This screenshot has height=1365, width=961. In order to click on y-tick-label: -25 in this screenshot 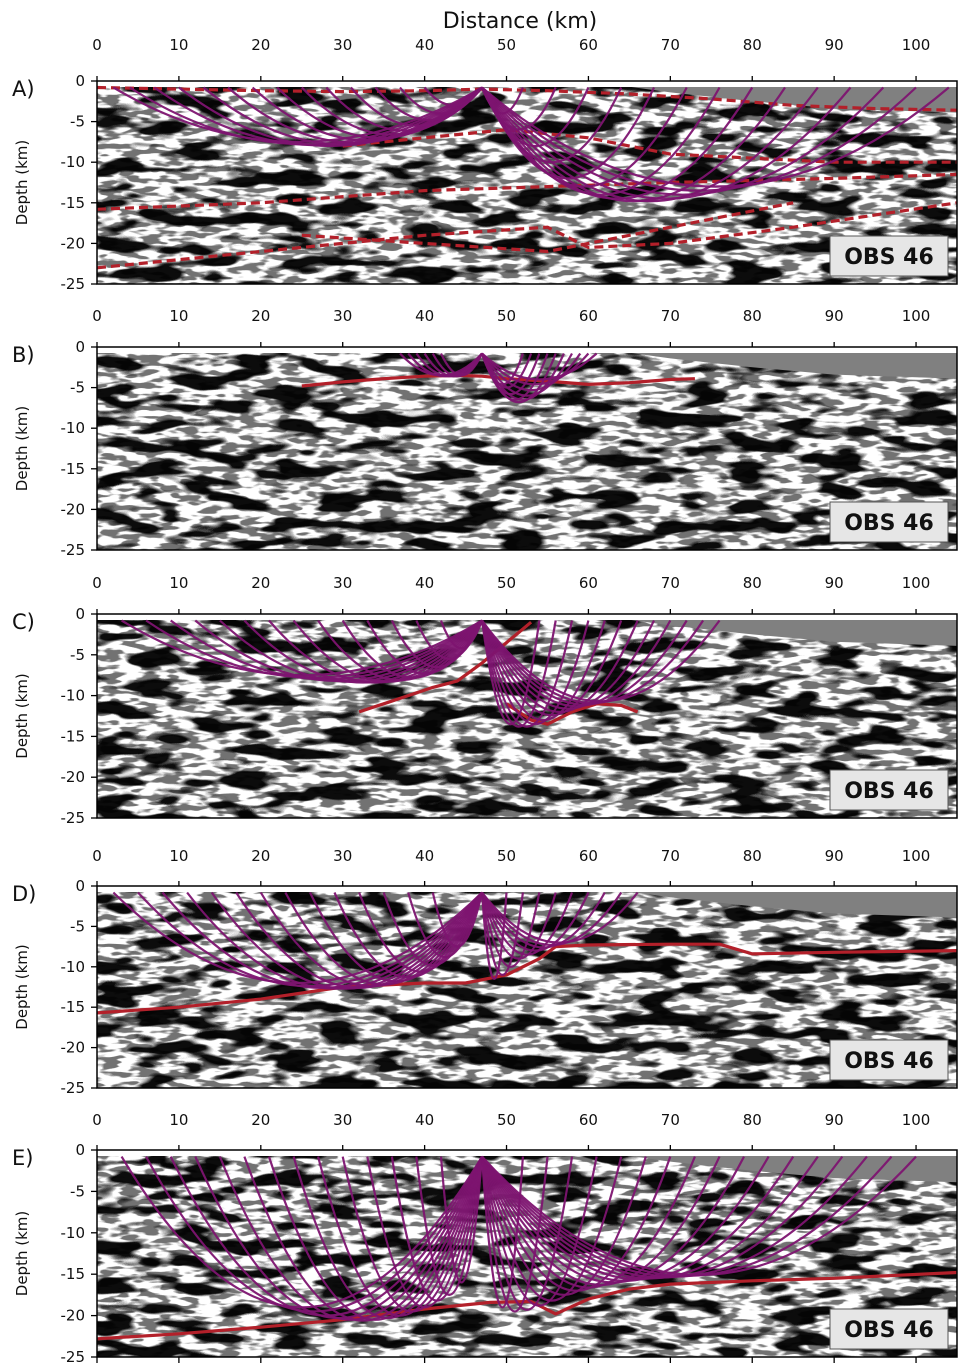, I will do `click(73, 550)`.